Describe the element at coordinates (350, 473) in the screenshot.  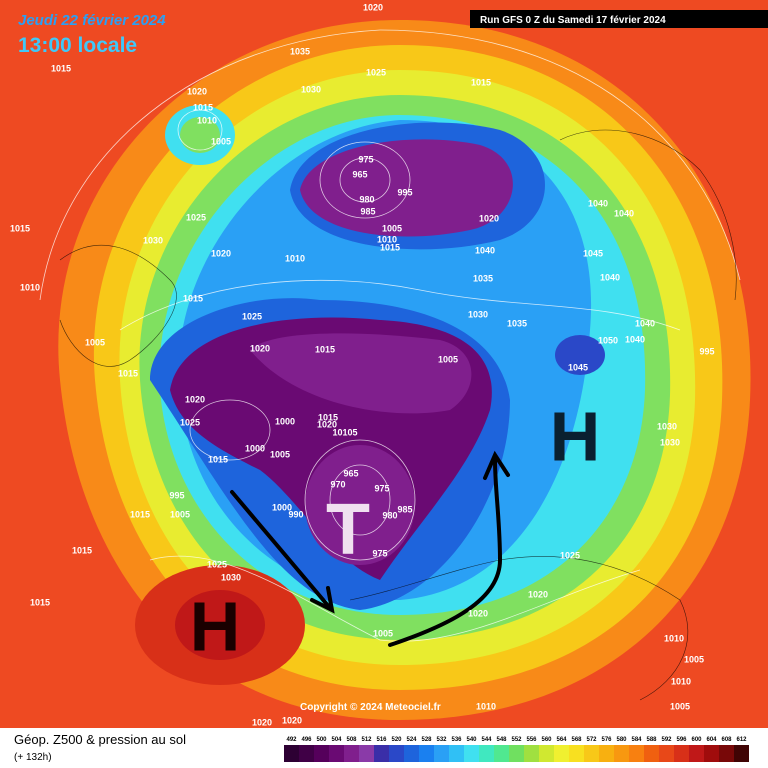
I see `isobar-label: 965` at that location.